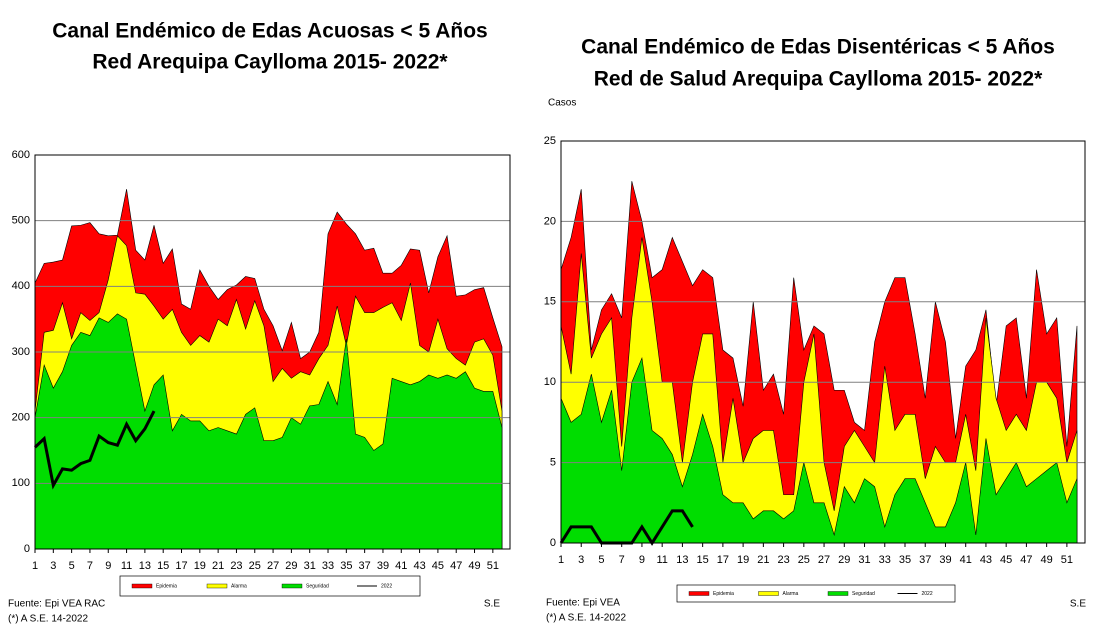 This screenshot has width=1097, height=628. What do you see at coordinates (583, 603) in the screenshot?
I see `source: Fuente: Epi VEA` at bounding box center [583, 603].